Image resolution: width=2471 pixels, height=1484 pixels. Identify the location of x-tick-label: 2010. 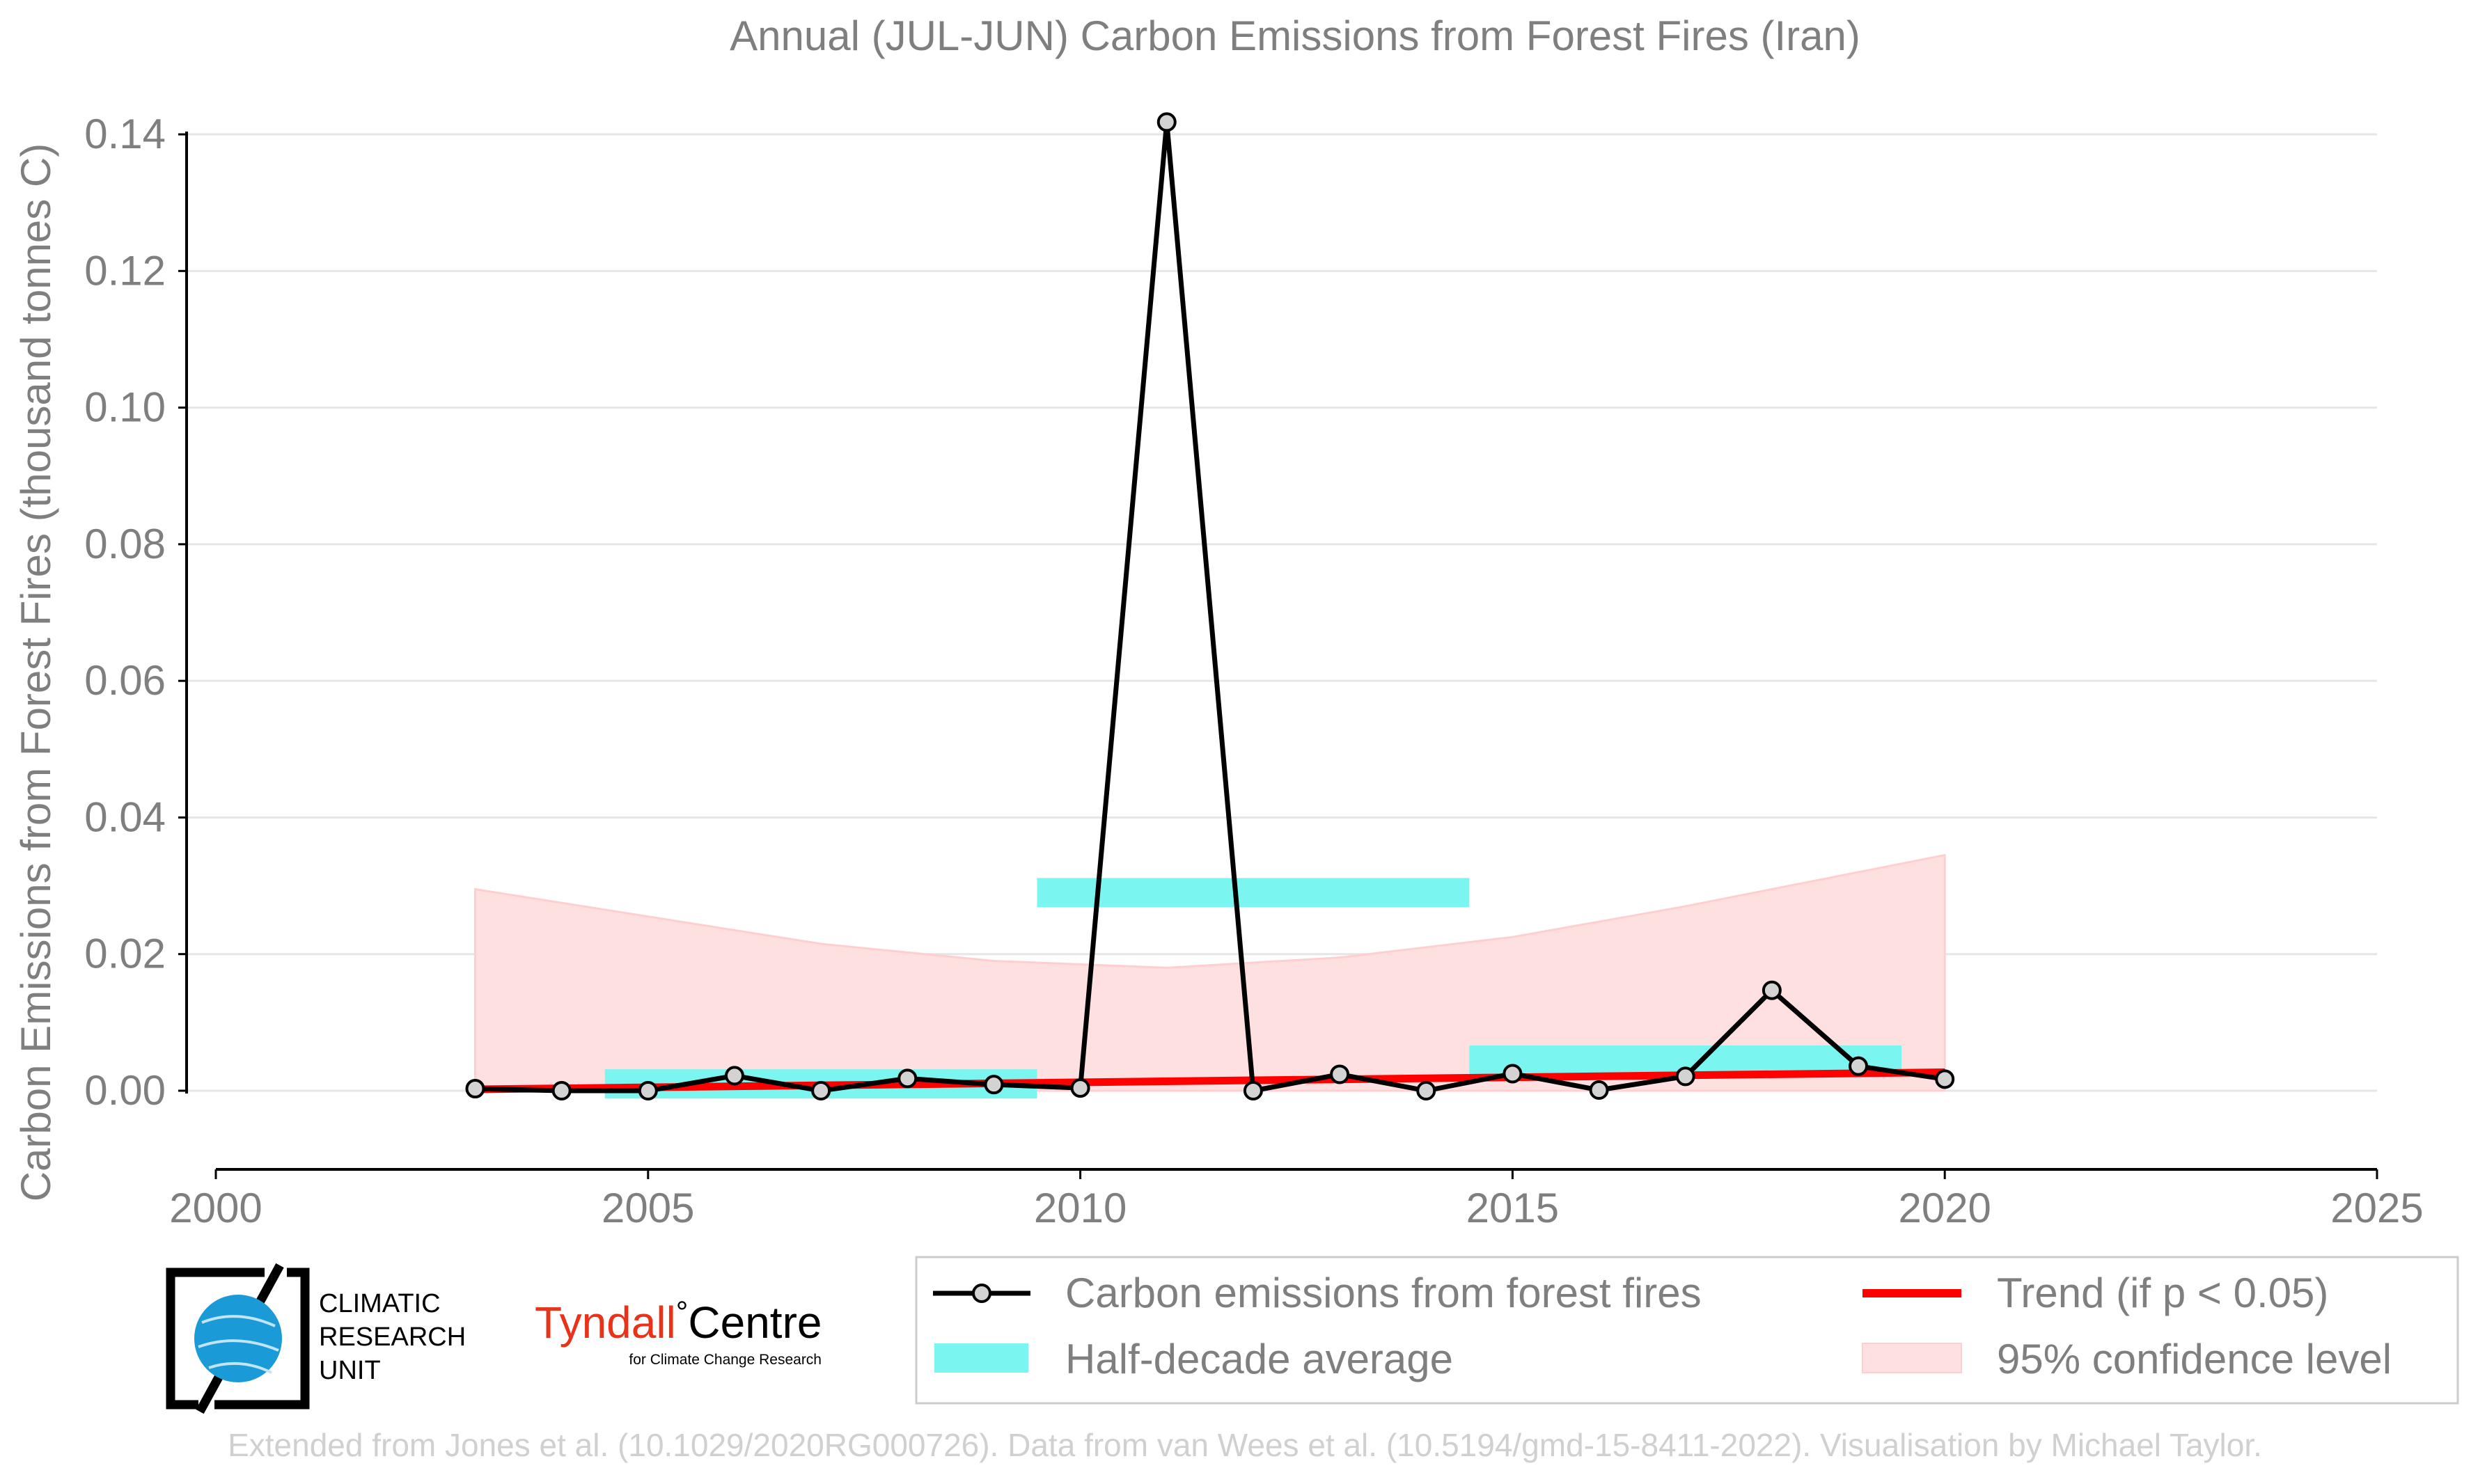
(1080, 1208).